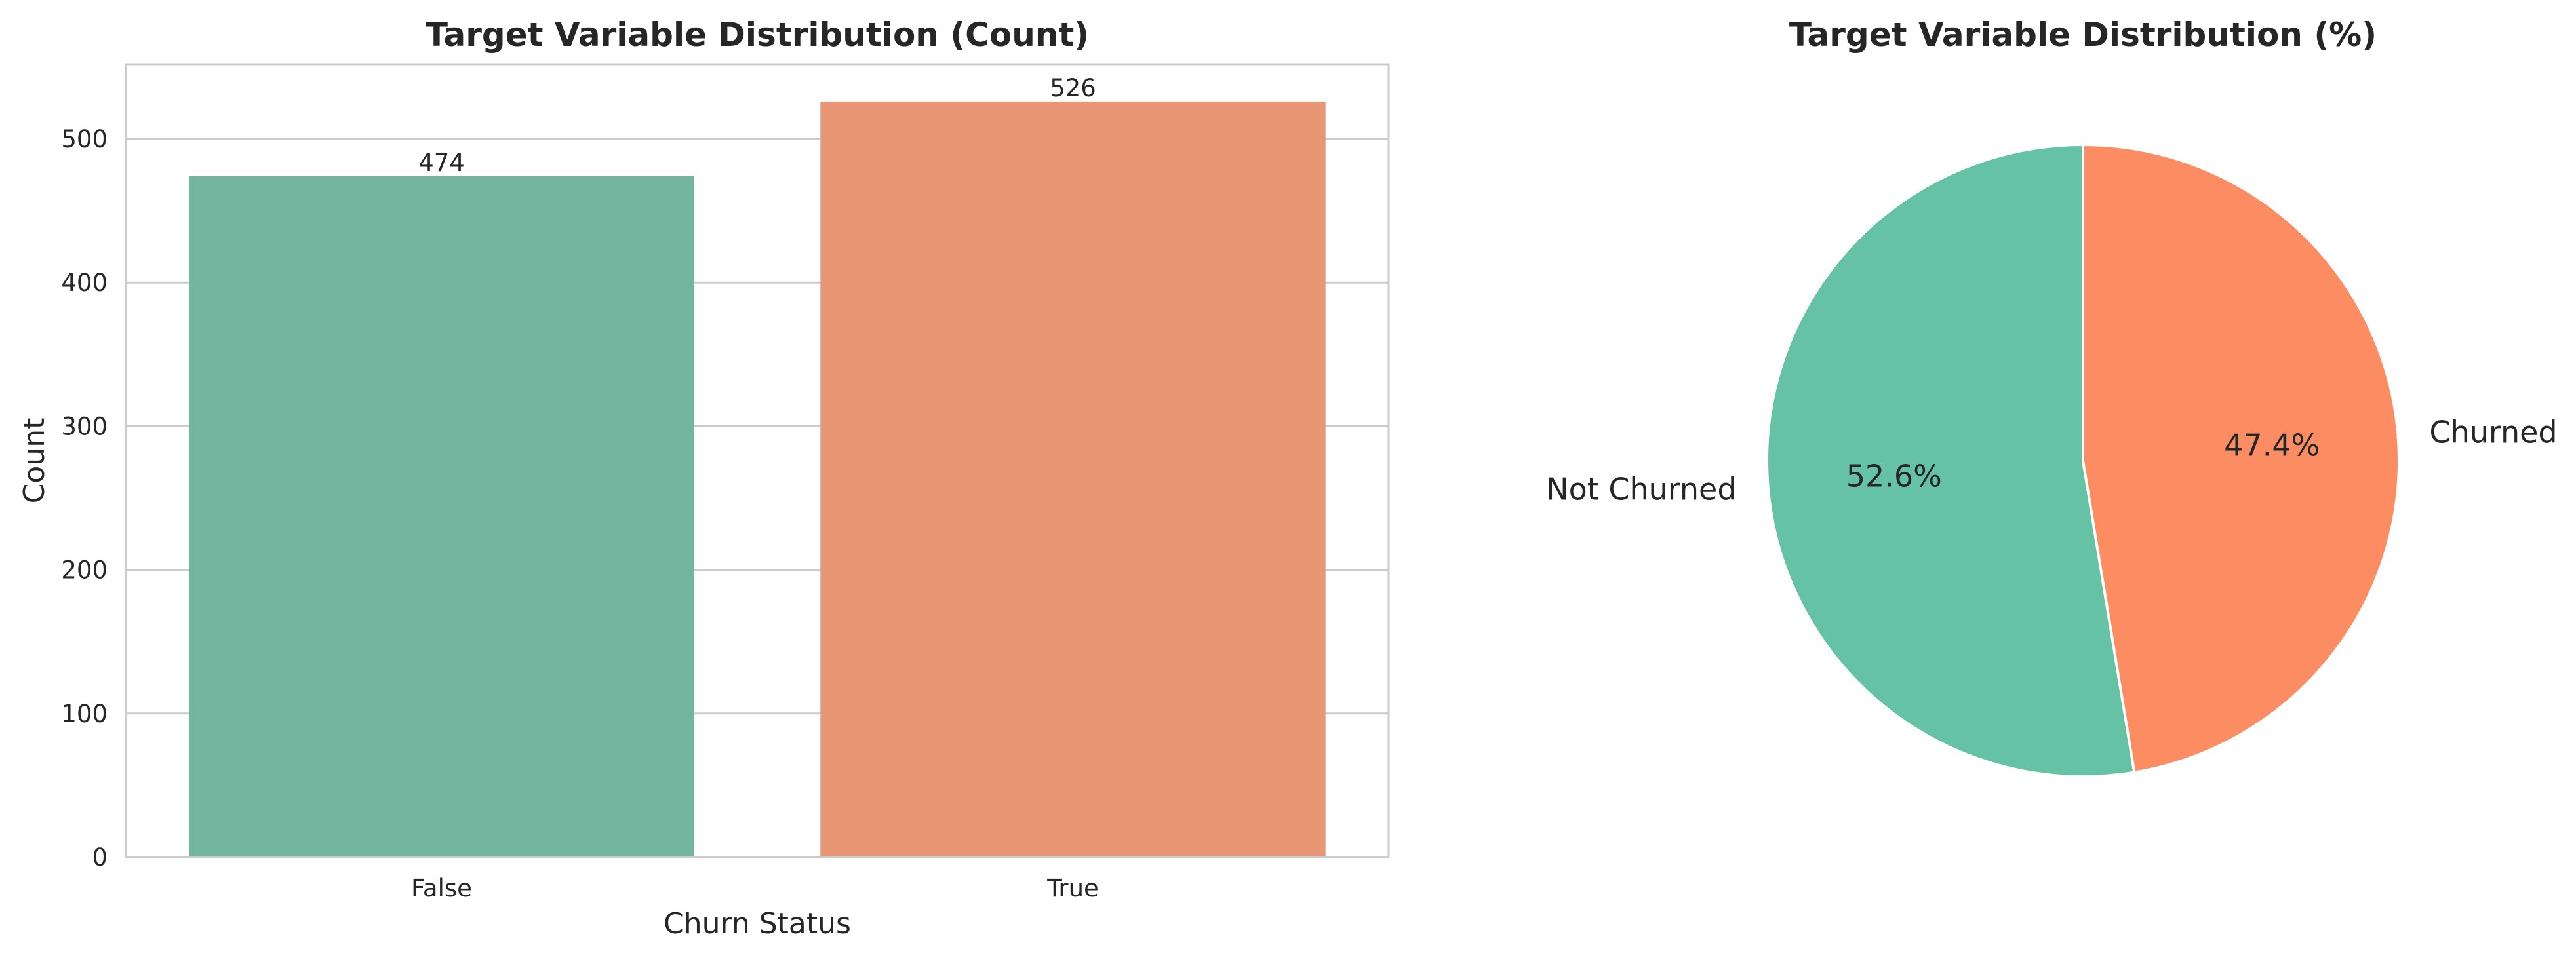  What do you see at coordinates (1072, 888) in the screenshot?
I see `x-tick-label: True` at bounding box center [1072, 888].